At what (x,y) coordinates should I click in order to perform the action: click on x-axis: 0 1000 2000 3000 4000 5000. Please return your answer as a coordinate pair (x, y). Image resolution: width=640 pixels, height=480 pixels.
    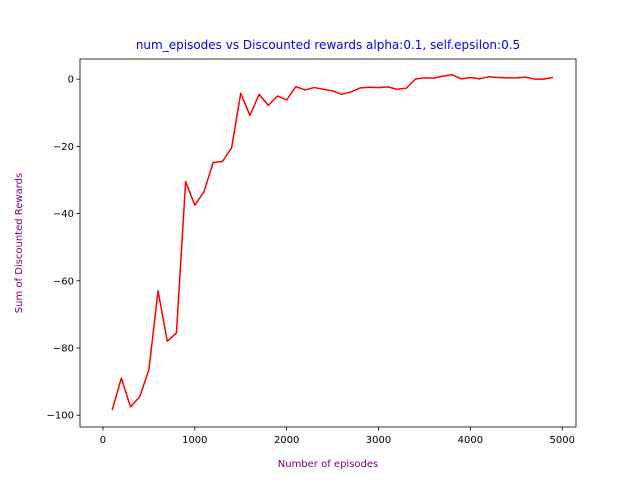
    Looking at the image, I should click on (337, 436).